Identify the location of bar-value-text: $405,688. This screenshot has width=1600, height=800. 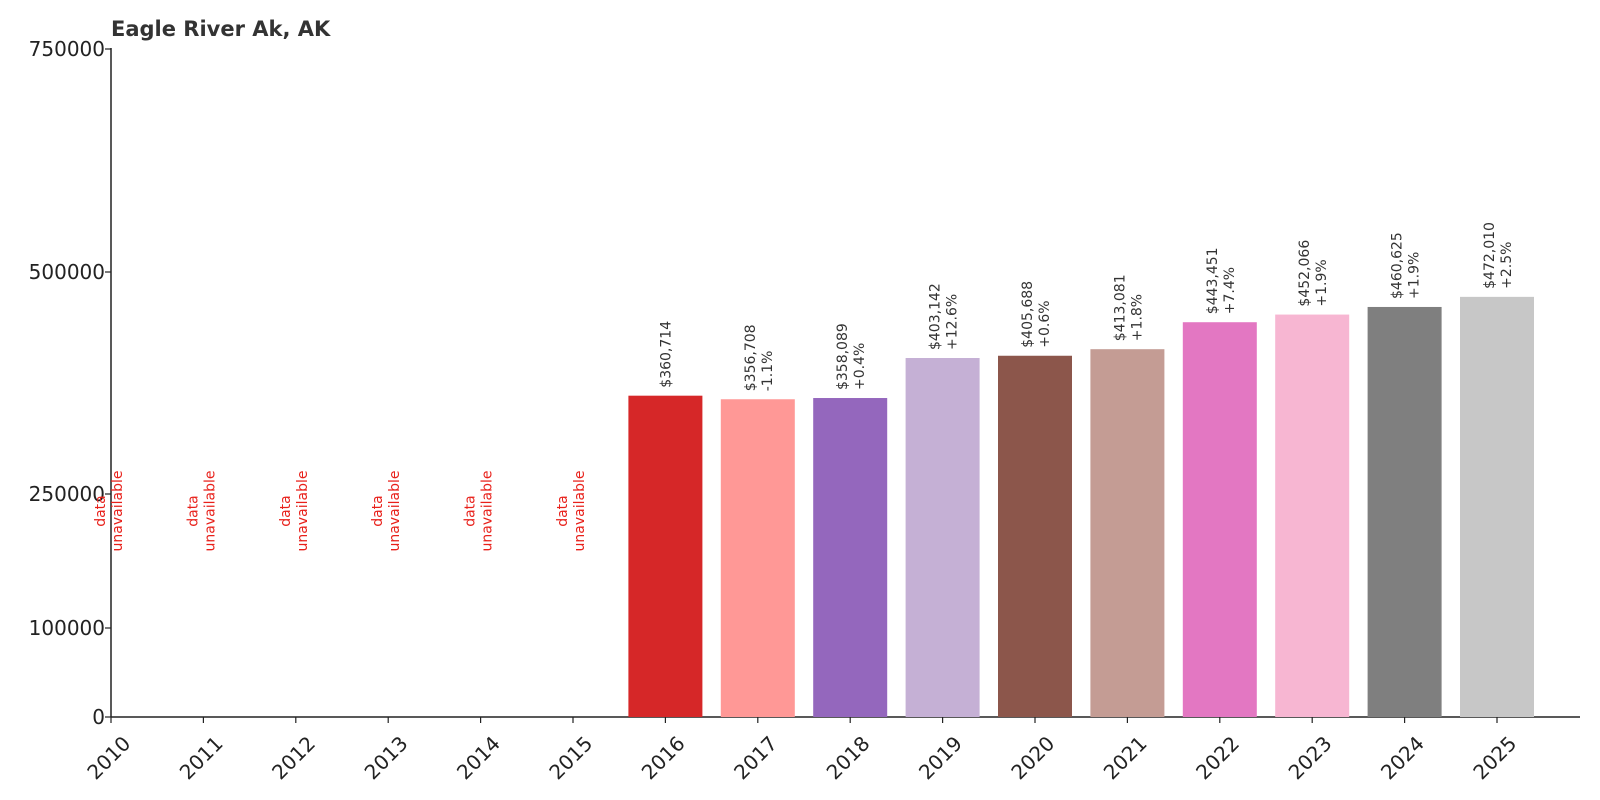
(1028, 314).